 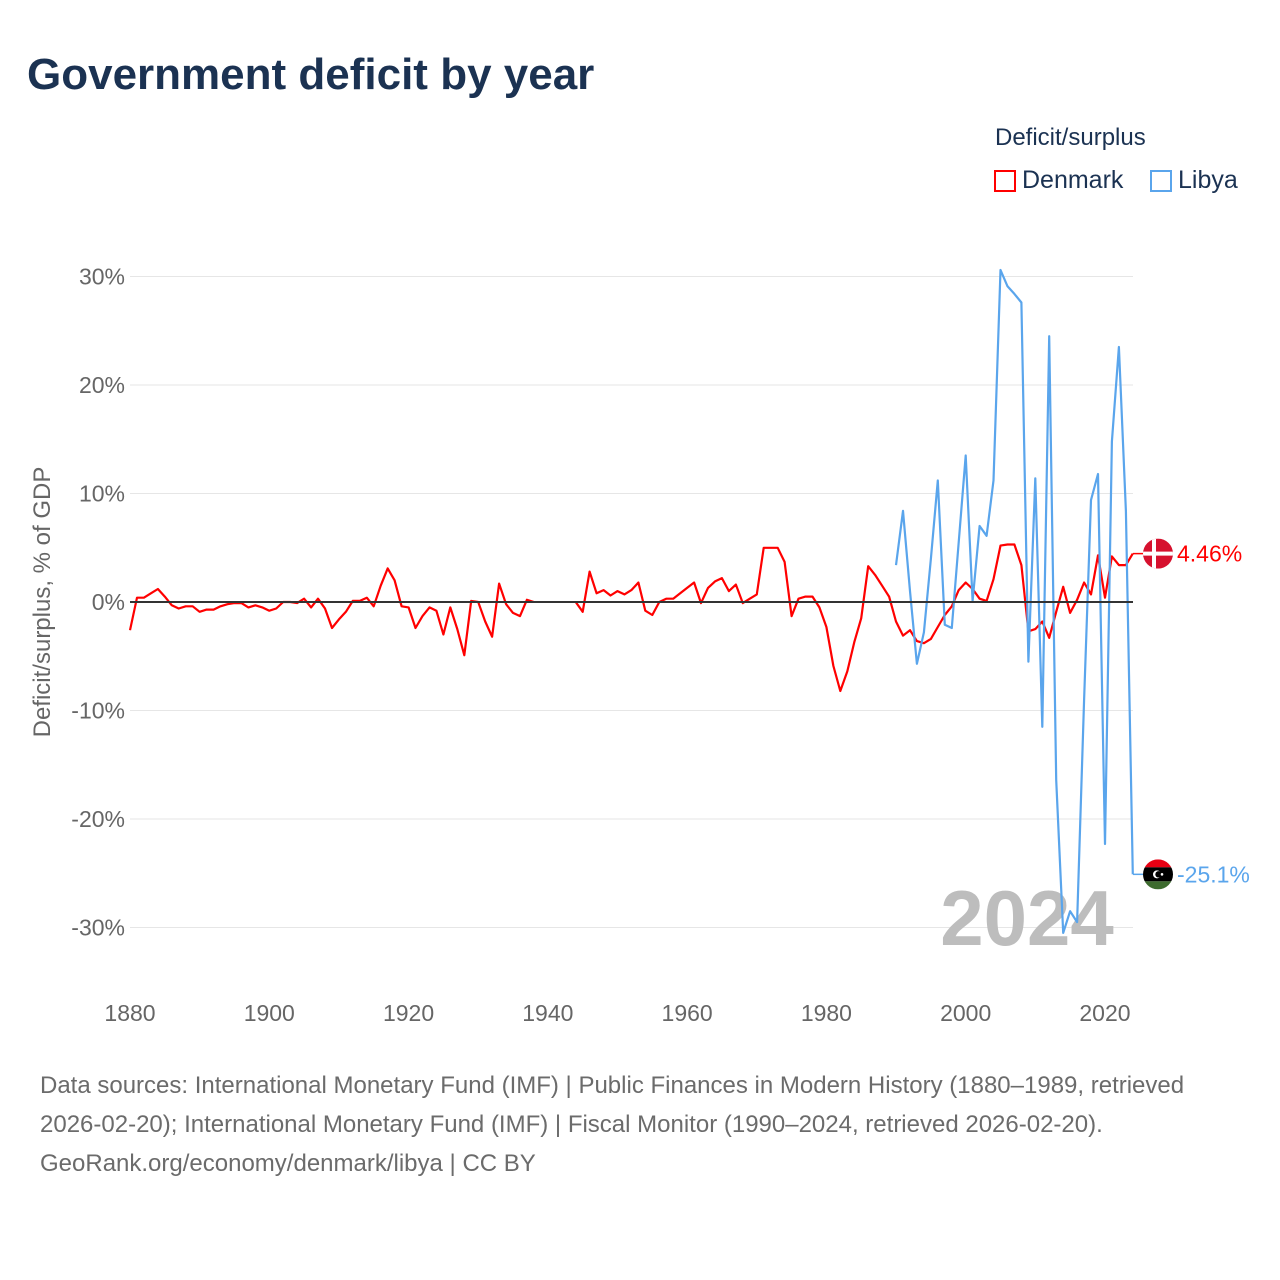 I want to click on x-tick-label: 1940, so click(x=547, y=1013).